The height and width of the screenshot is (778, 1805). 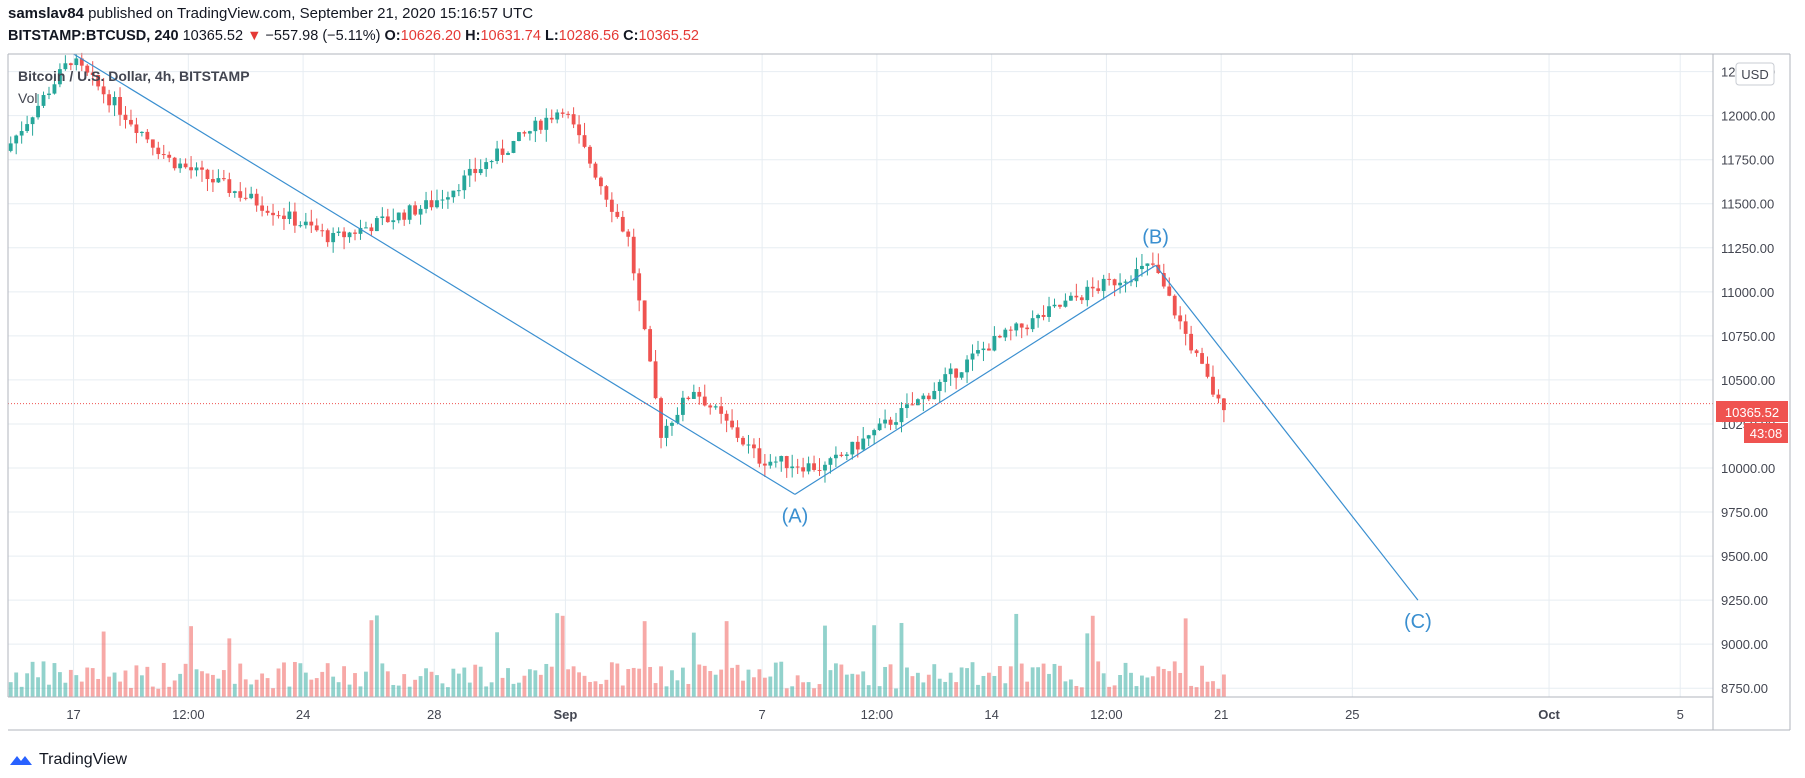 I want to click on brand-label: TradingView, so click(x=83, y=759).